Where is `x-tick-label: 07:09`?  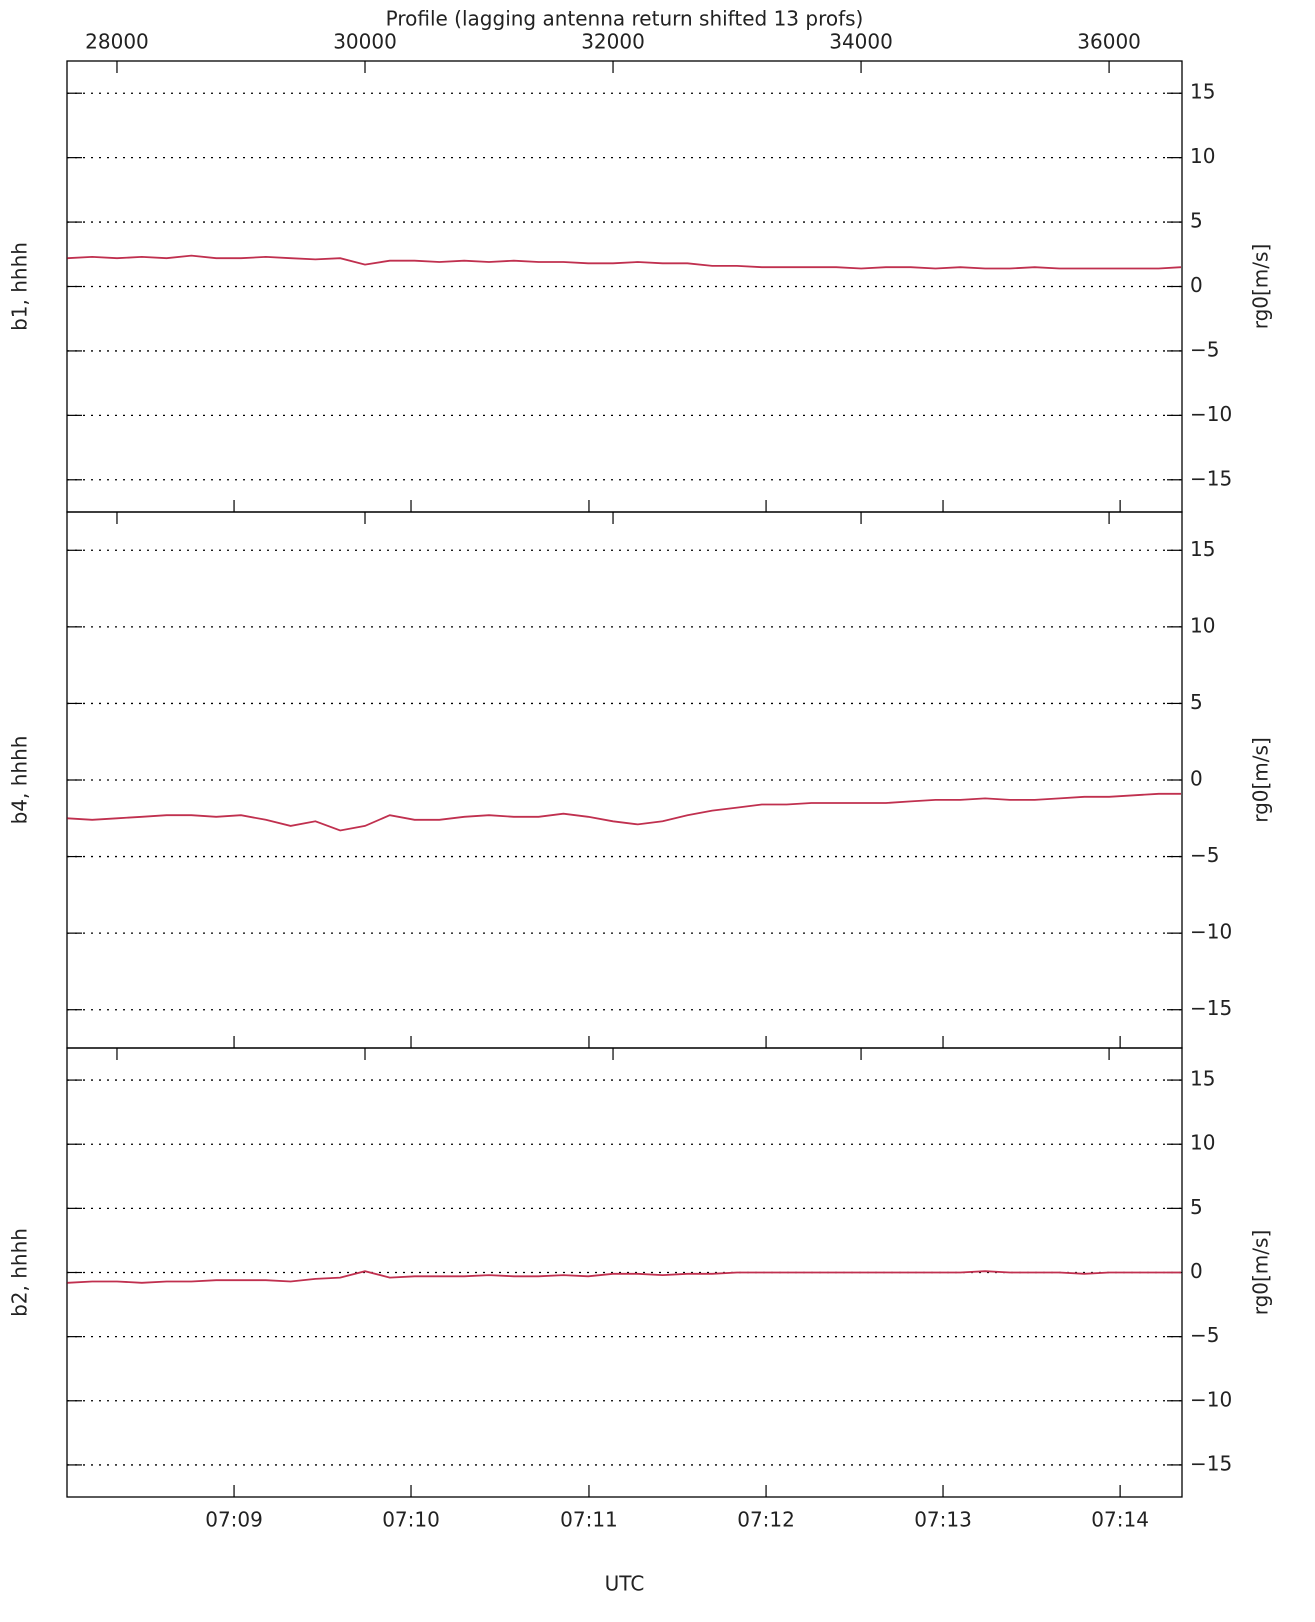 x-tick-label: 07:09 is located at coordinates (234, 1520).